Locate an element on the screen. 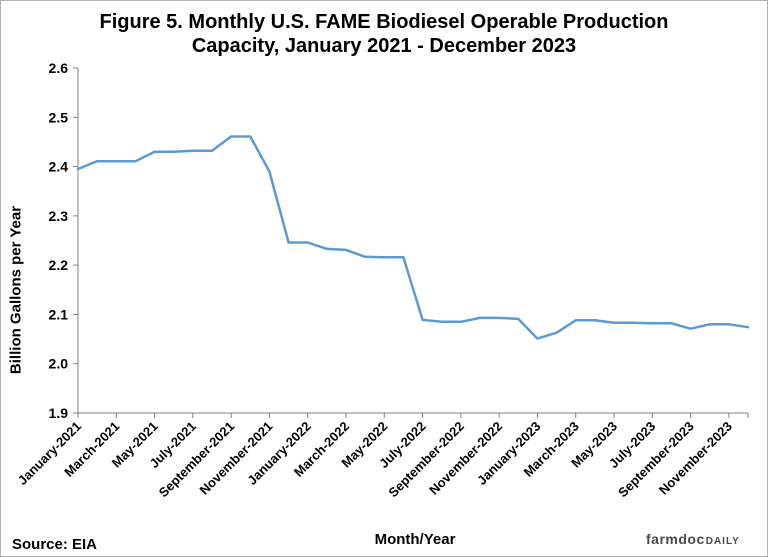 The image size is (768, 557). y-tick-labels: 1.9 2.0 2.1 2.2 2.3 2.4 2.5 2.6 is located at coordinates (59, 240).